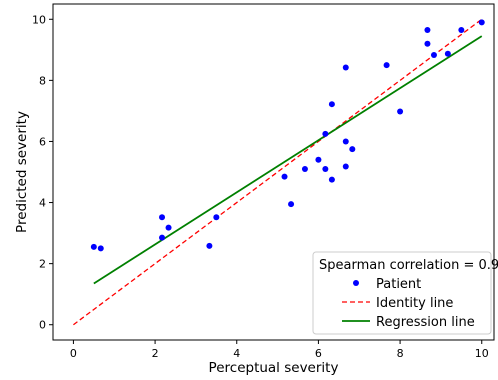  I want to click on legend-label-identity: Identity line, so click(414, 303).